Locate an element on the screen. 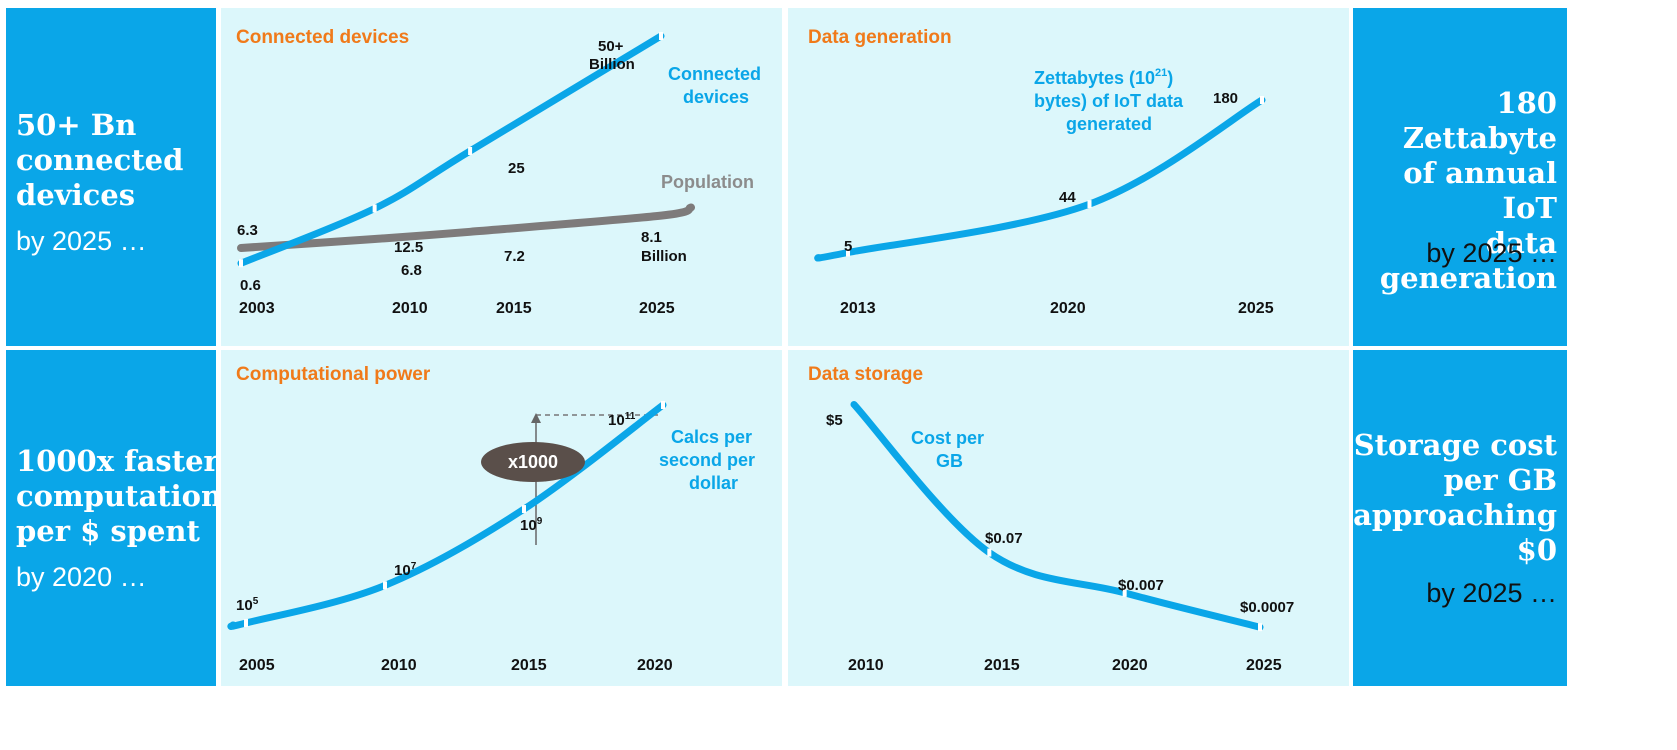  arrow-head-icon is located at coordinates (536, 418).